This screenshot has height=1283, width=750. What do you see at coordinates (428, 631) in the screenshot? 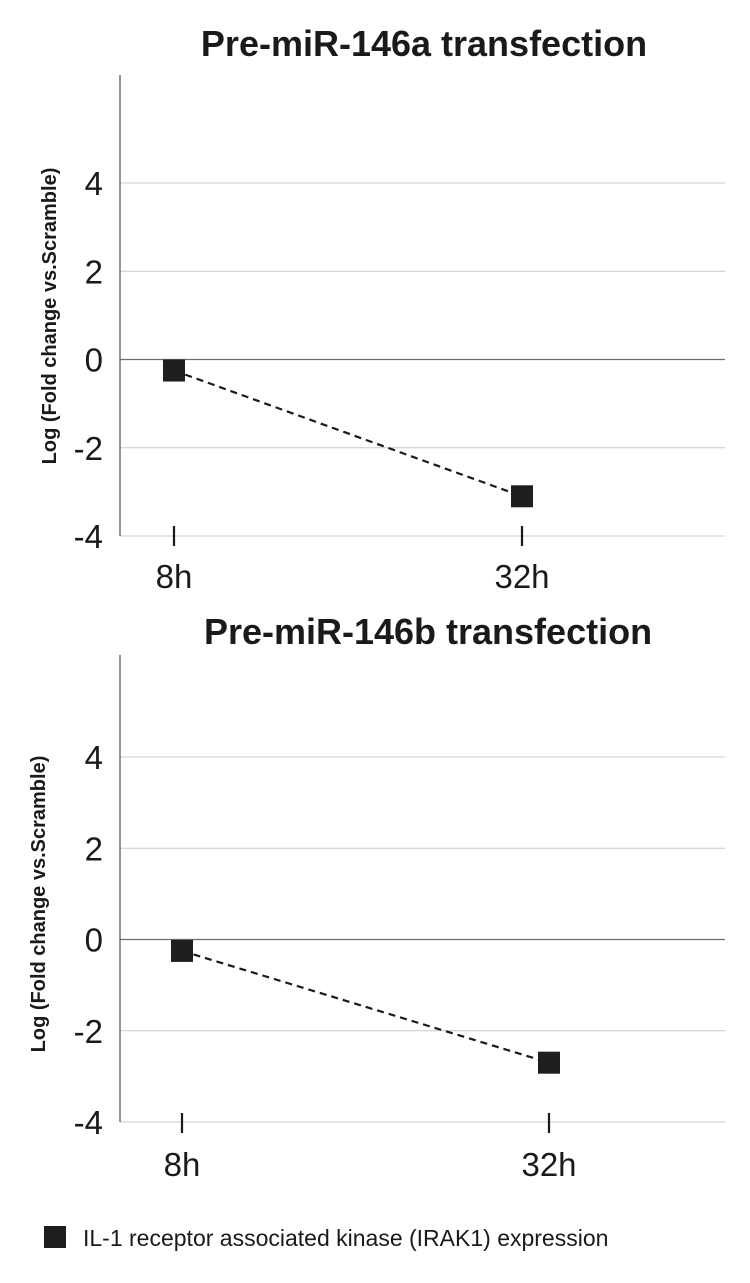
I see `chart-title: Pre-miR-146b transfection` at bounding box center [428, 631].